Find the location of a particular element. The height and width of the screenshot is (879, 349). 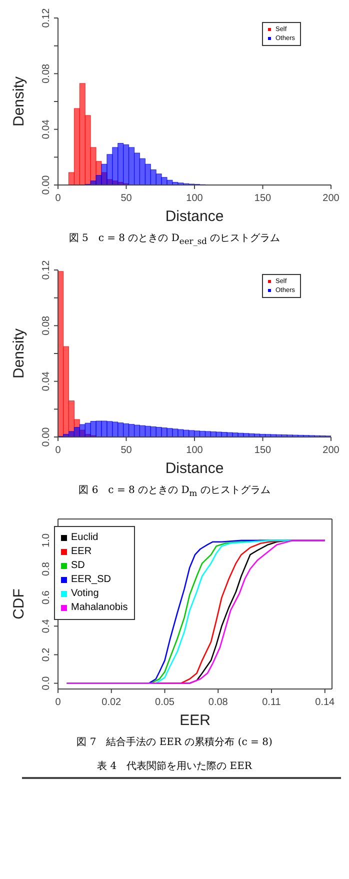

legend-label: Mahalanobis is located at coordinates (99, 608).